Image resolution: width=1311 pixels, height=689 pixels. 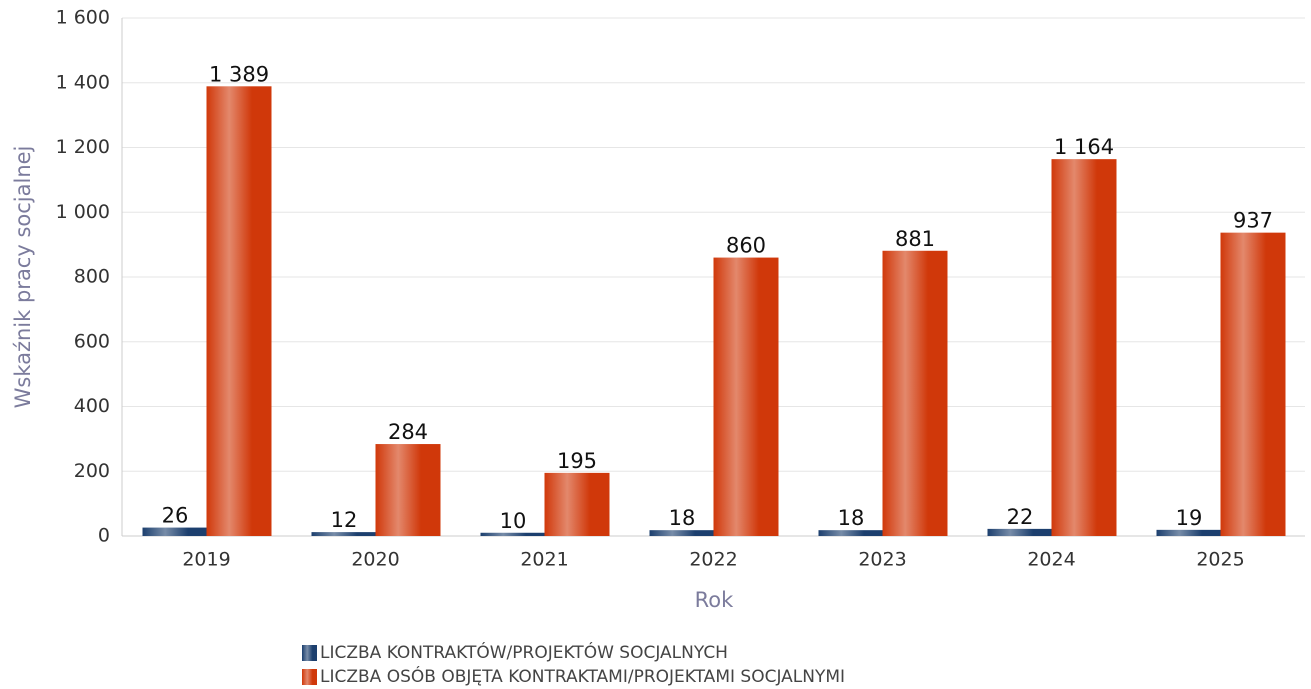 I want to click on x-tick-label: 2020, so click(x=375, y=560).